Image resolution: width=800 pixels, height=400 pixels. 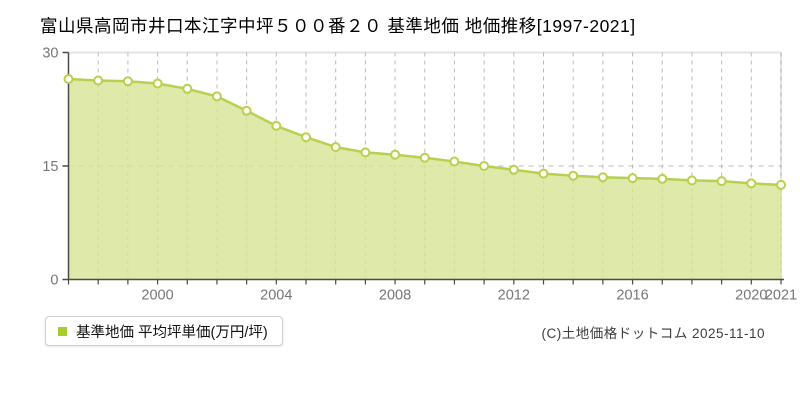 I want to click on x-tick-label: 2000, so click(x=157, y=296).